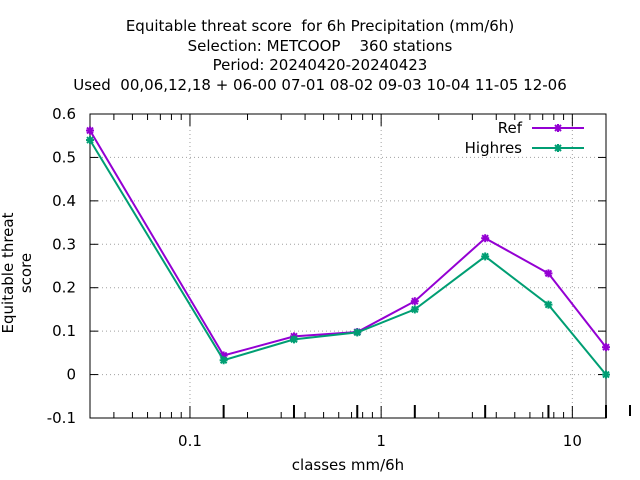 This screenshot has width=640, height=480. I want to click on legend: Ref Highres, so click(524, 138).